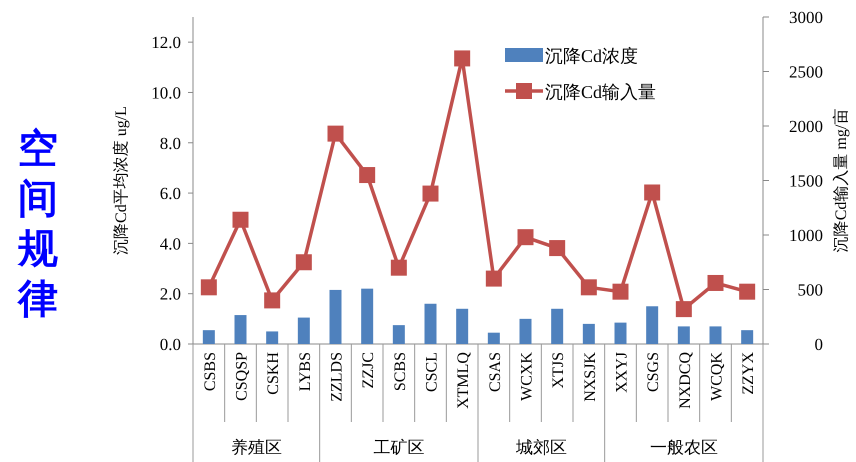 This screenshot has width=856, height=462. I want to click on legend-label: 沉降Cd输入量, so click(600, 92).